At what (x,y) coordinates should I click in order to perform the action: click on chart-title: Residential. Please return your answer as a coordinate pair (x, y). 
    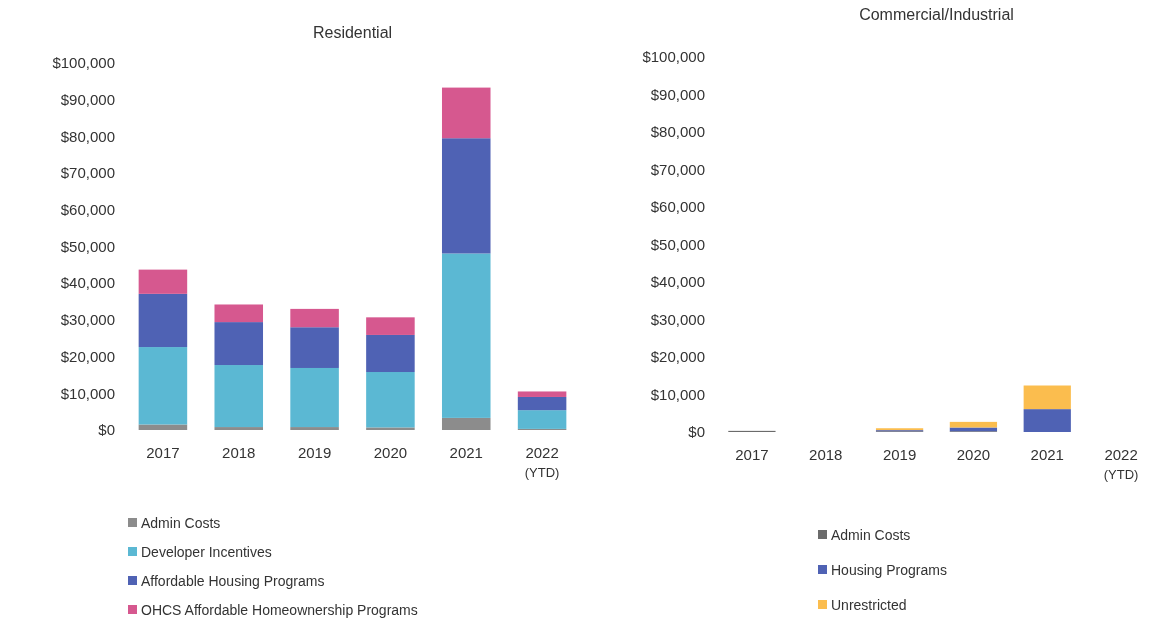
    Looking at the image, I should click on (352, 32).